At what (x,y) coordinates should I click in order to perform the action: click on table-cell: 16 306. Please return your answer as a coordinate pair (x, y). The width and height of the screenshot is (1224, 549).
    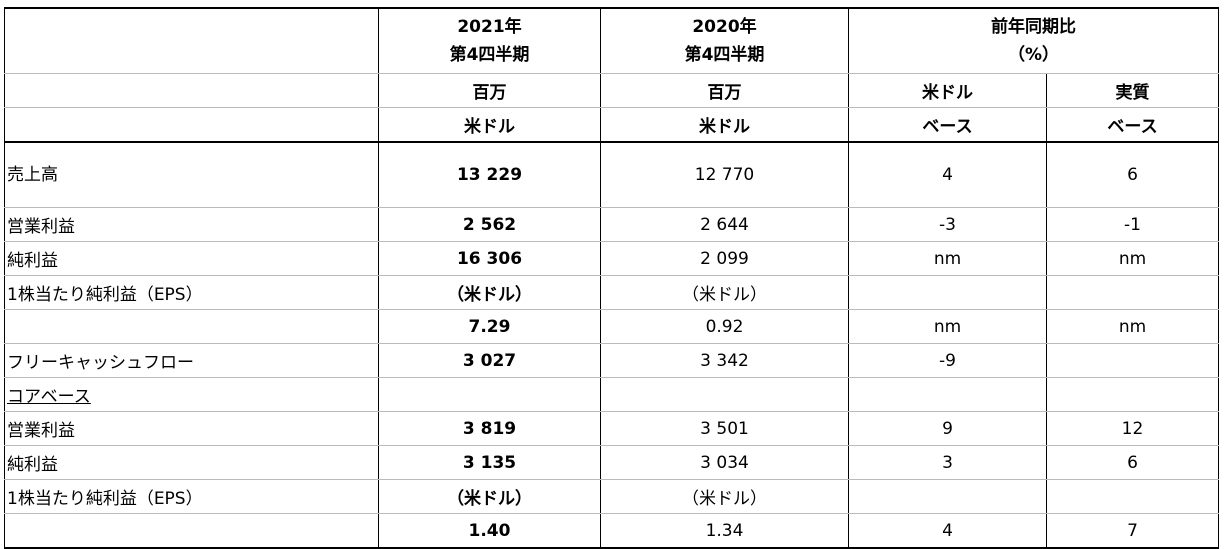
    Looking at the image, I should click on (489, 258).